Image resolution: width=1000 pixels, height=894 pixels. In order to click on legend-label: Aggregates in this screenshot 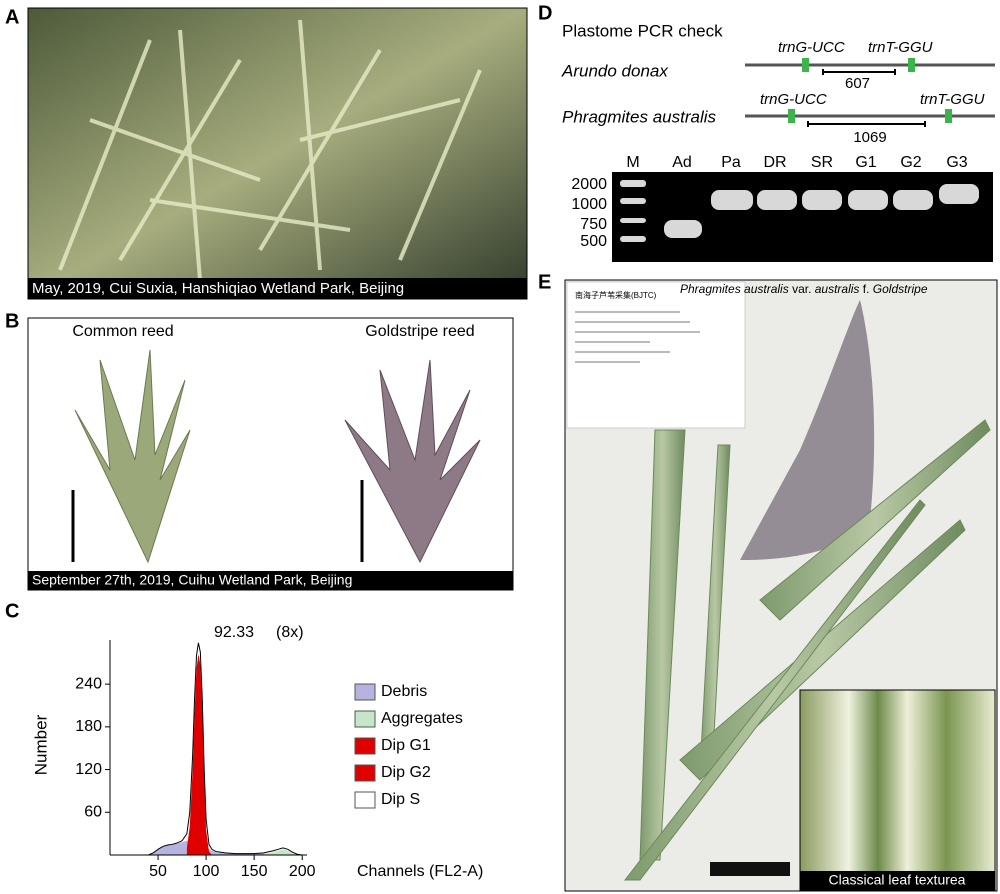, I will do `click(422, 718)`.